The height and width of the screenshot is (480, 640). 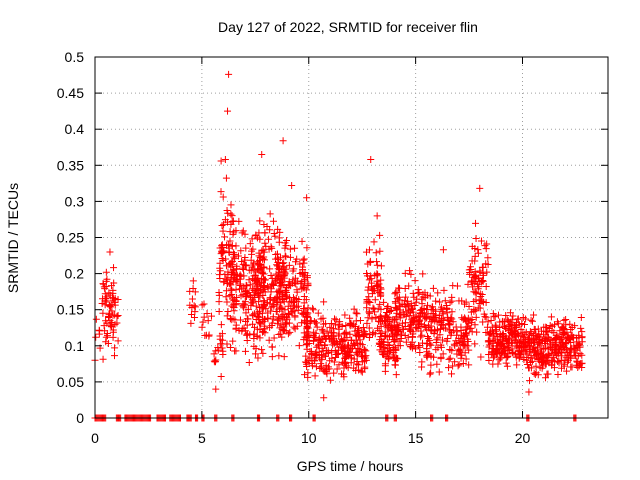 What do you see at coordinates (75, 346) in the screenshot?
I see `y-tick-label: 0.1` at bounding box center [75, 346].